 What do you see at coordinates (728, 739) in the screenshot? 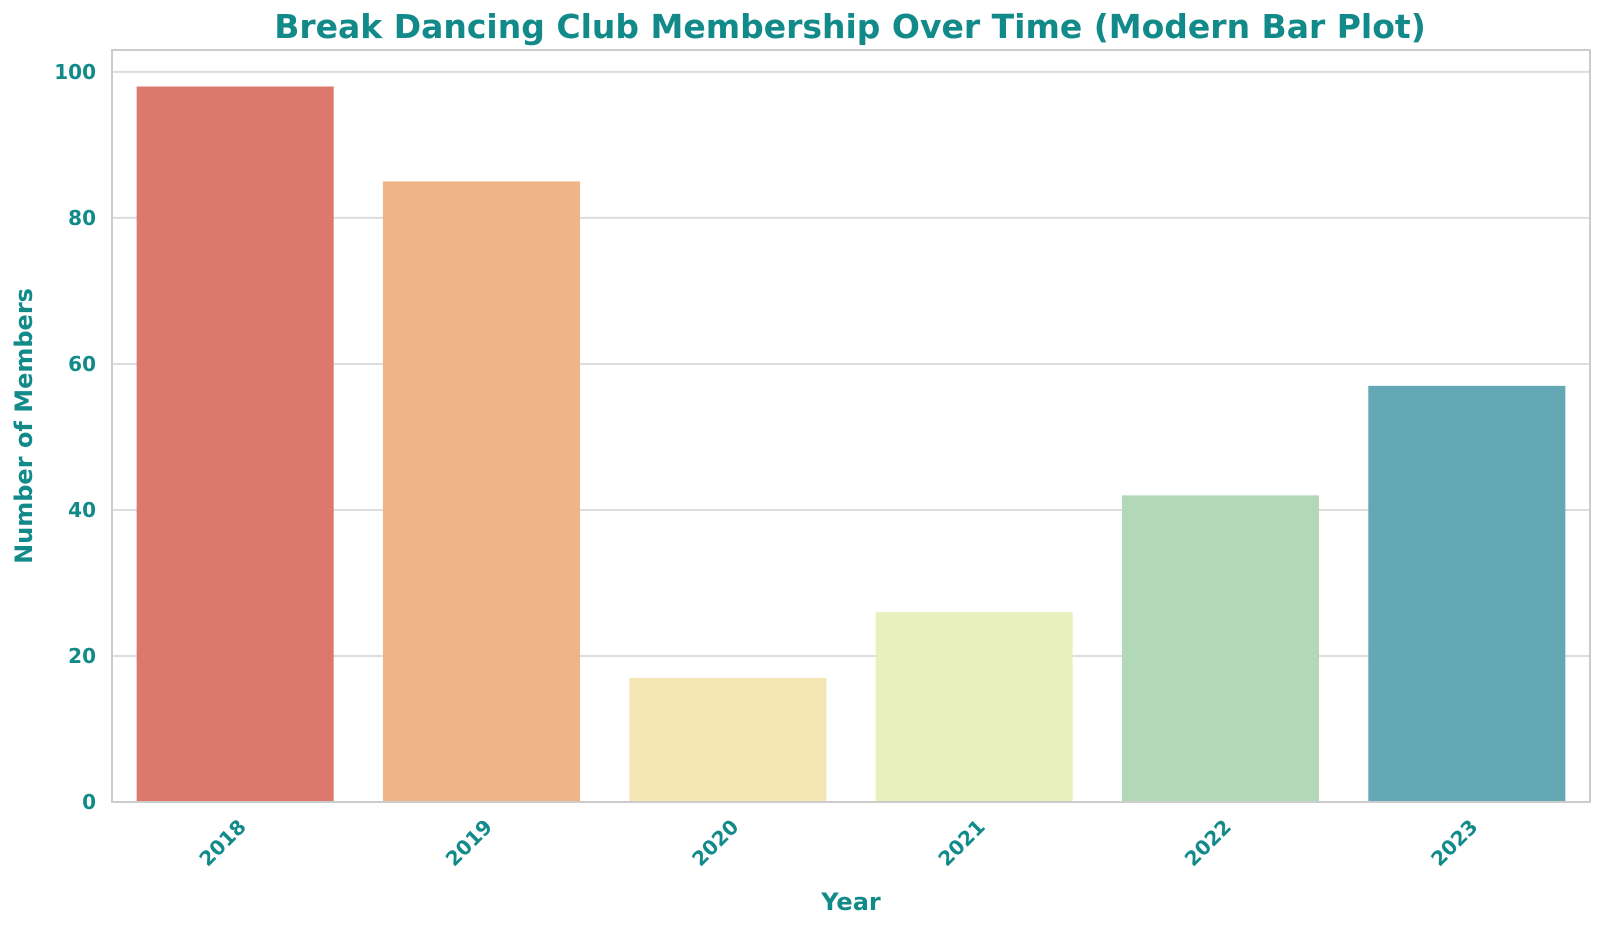
I see `bar-2020` at bounding box center [728, 739].